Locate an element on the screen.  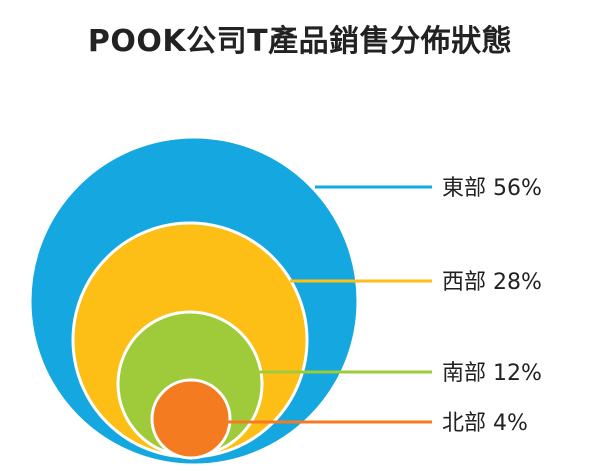
data-label-西部: 西部 28% is located at coordinates (492, 282).